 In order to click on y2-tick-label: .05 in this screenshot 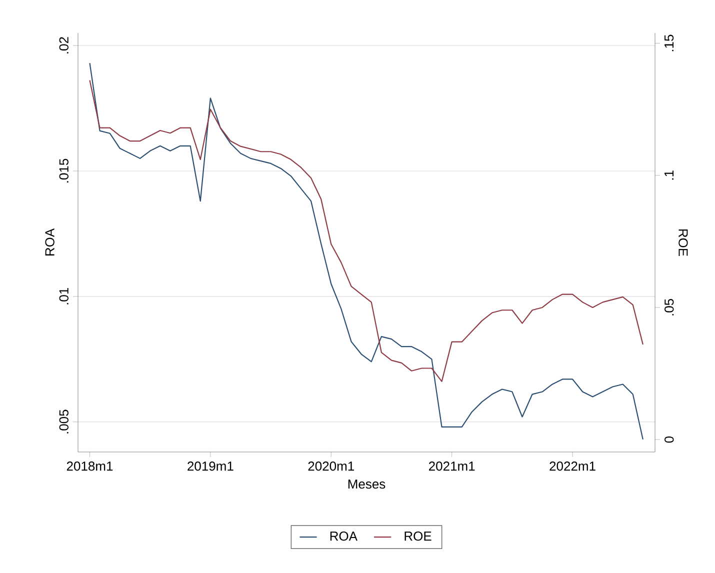, I will do `click(669, 307)`.